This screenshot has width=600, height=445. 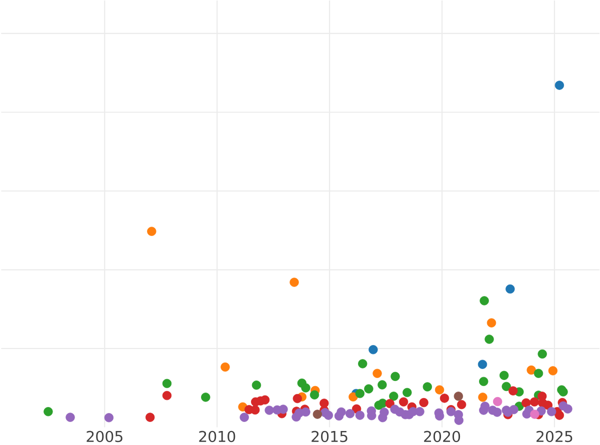 I want to click on x-tick-label: 2025, so click(x=554, y=436).